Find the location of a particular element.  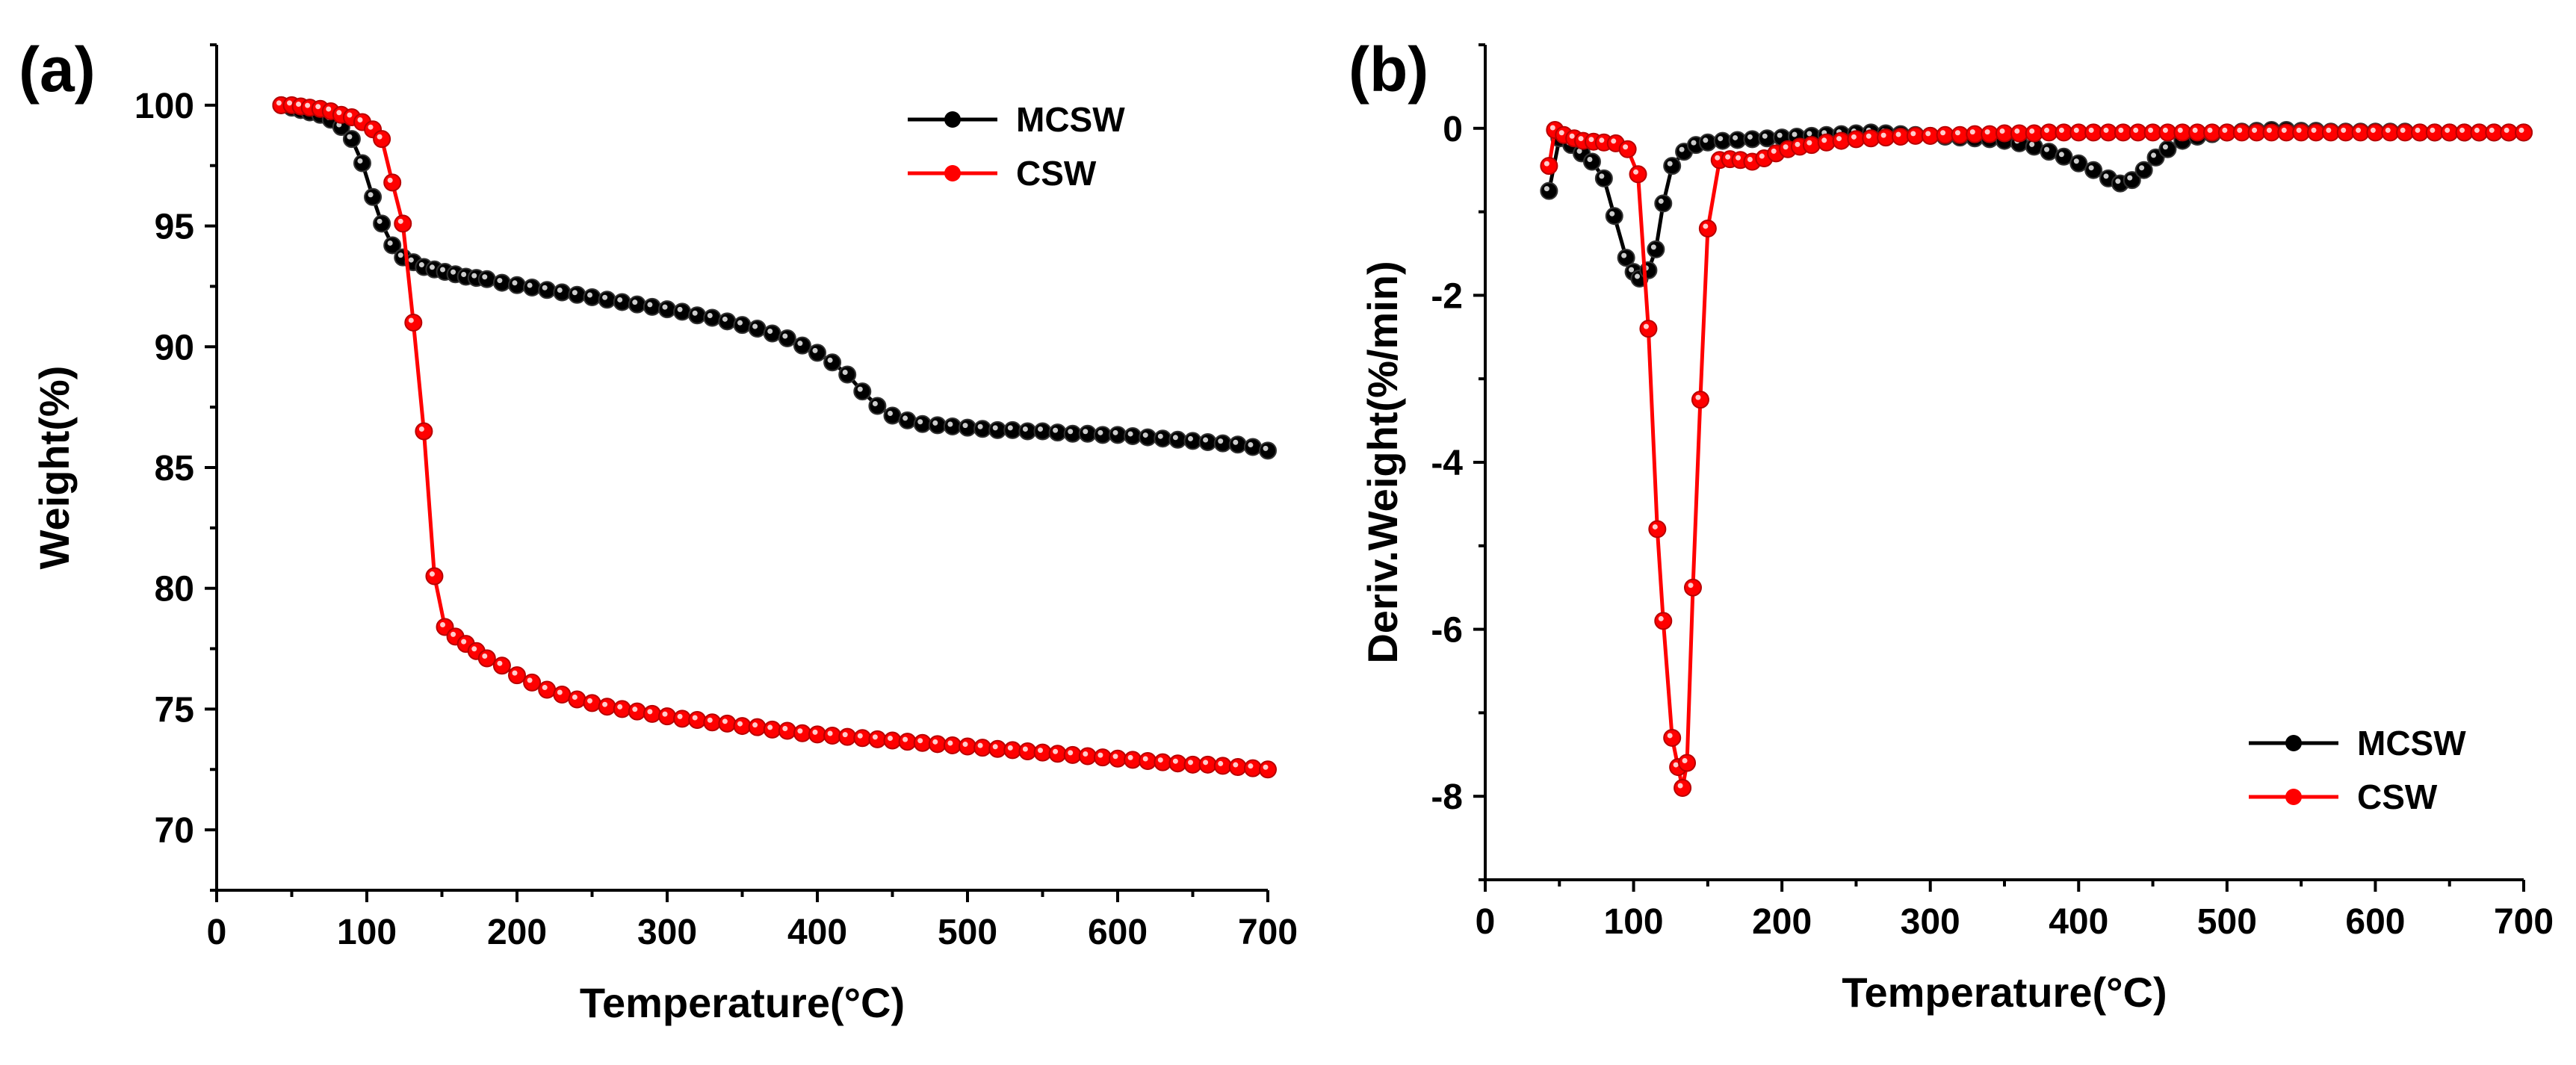

y-tick-label: -8 is located at coordinates (1447, 797).